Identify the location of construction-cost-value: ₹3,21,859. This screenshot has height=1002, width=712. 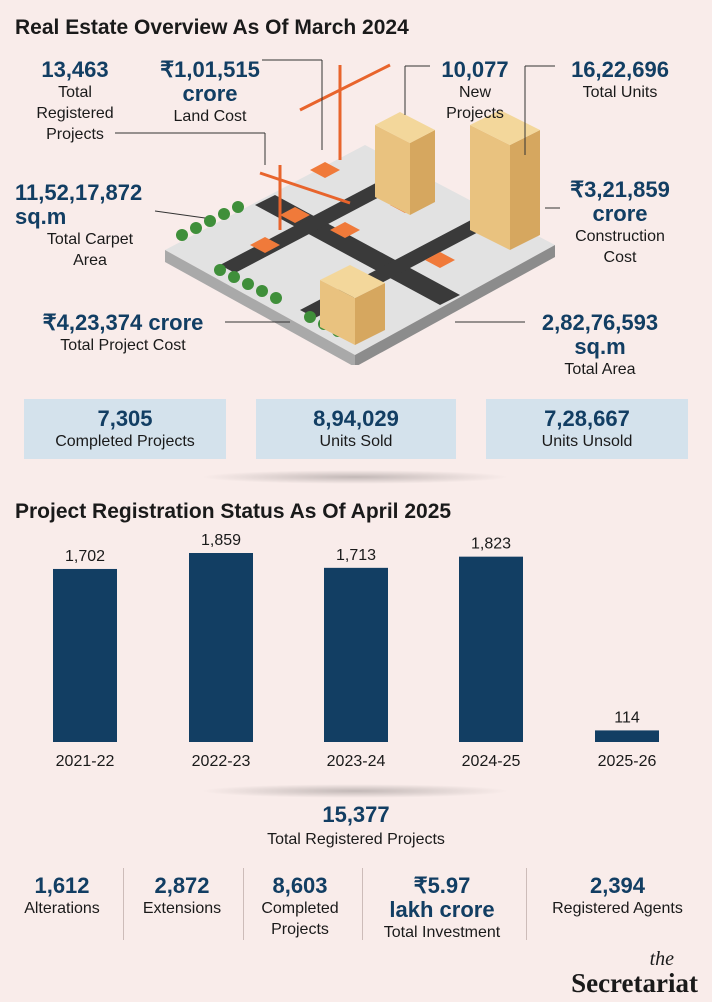
(620, 189).